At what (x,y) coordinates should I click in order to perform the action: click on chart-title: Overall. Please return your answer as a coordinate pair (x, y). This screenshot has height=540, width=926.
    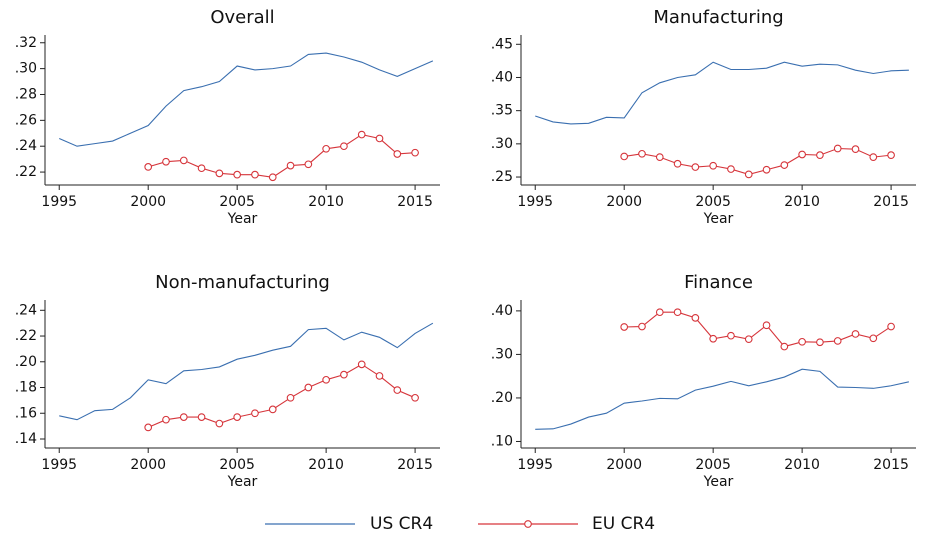
    Looking at the image, I should click on (242, 17).